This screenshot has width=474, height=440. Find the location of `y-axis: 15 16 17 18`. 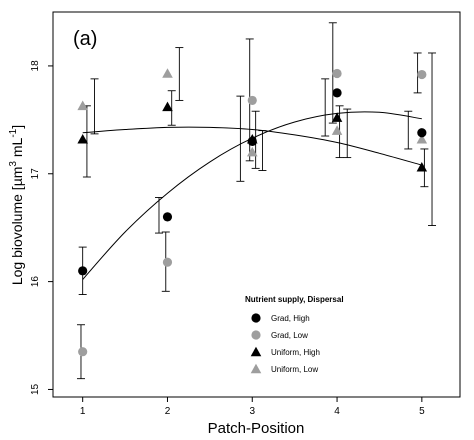

y-axis: 15 16 17 18 is located at coordinates (41, 227).